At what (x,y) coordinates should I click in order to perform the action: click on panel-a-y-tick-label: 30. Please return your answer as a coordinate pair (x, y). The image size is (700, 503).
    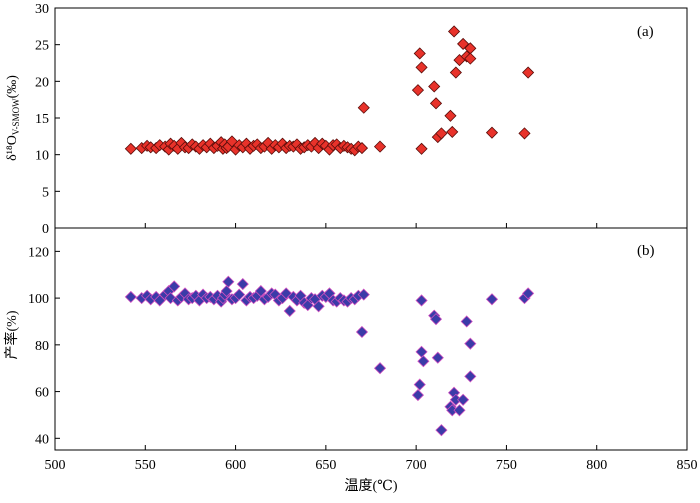
    Looking at the image, I should click on (42, 9).